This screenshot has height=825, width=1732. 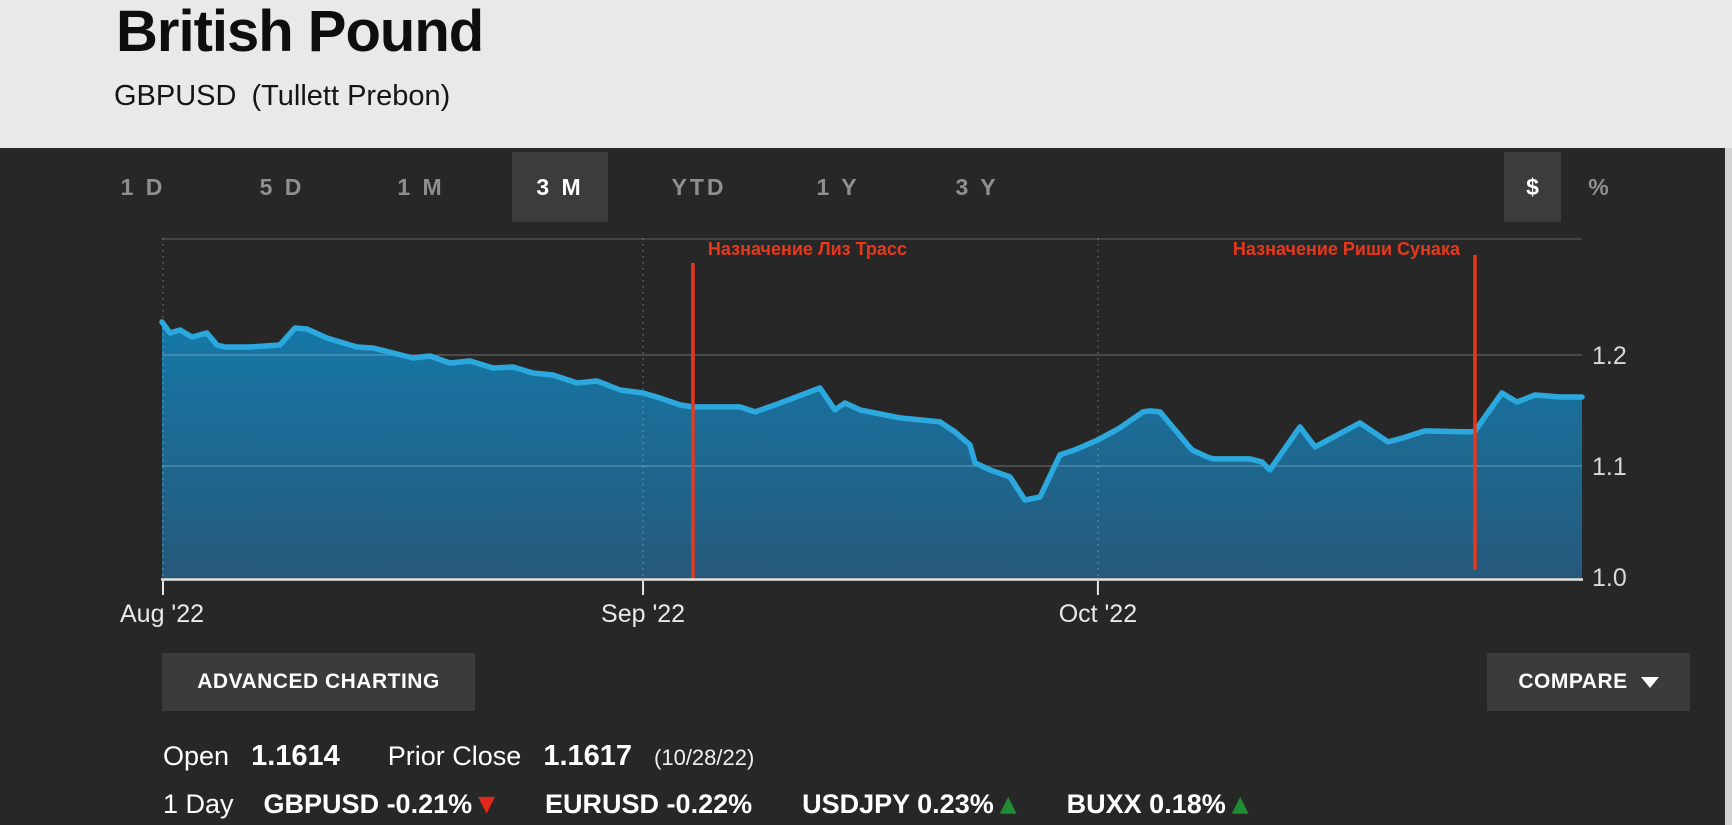 What do you see at coordinates (198, 804) in the screenshot?
I see `period-label: 1 Day` at bounding box center [198, 804].